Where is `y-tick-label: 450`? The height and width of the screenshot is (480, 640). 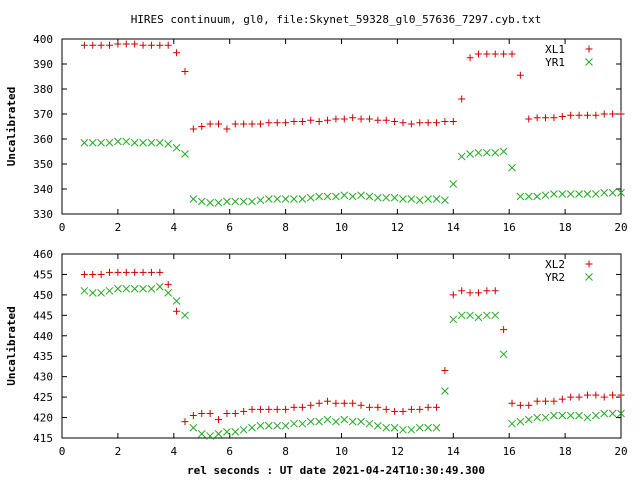
y-tick-label: 450 is located at coordinates (43, 295).